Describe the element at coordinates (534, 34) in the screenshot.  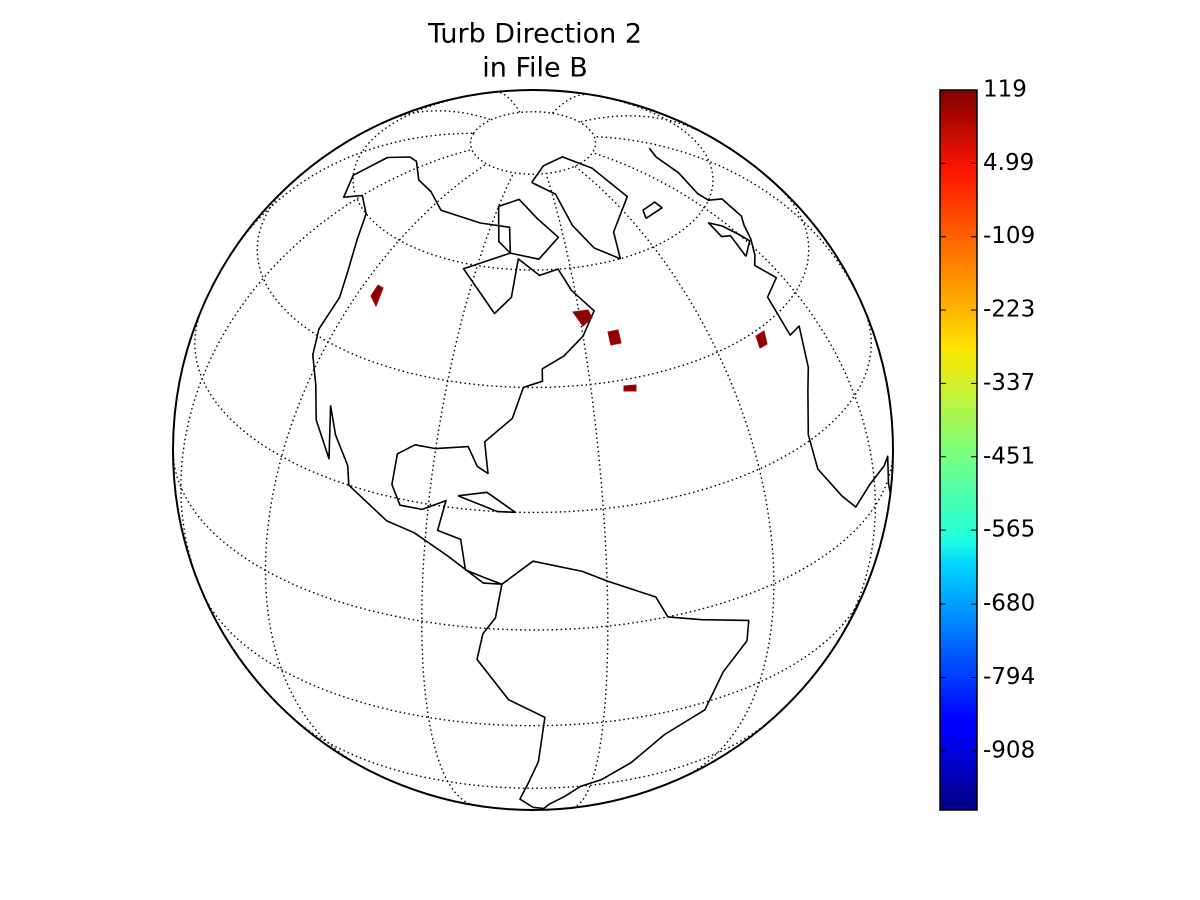
I see `title-line: Turb Direction 2` at that location.